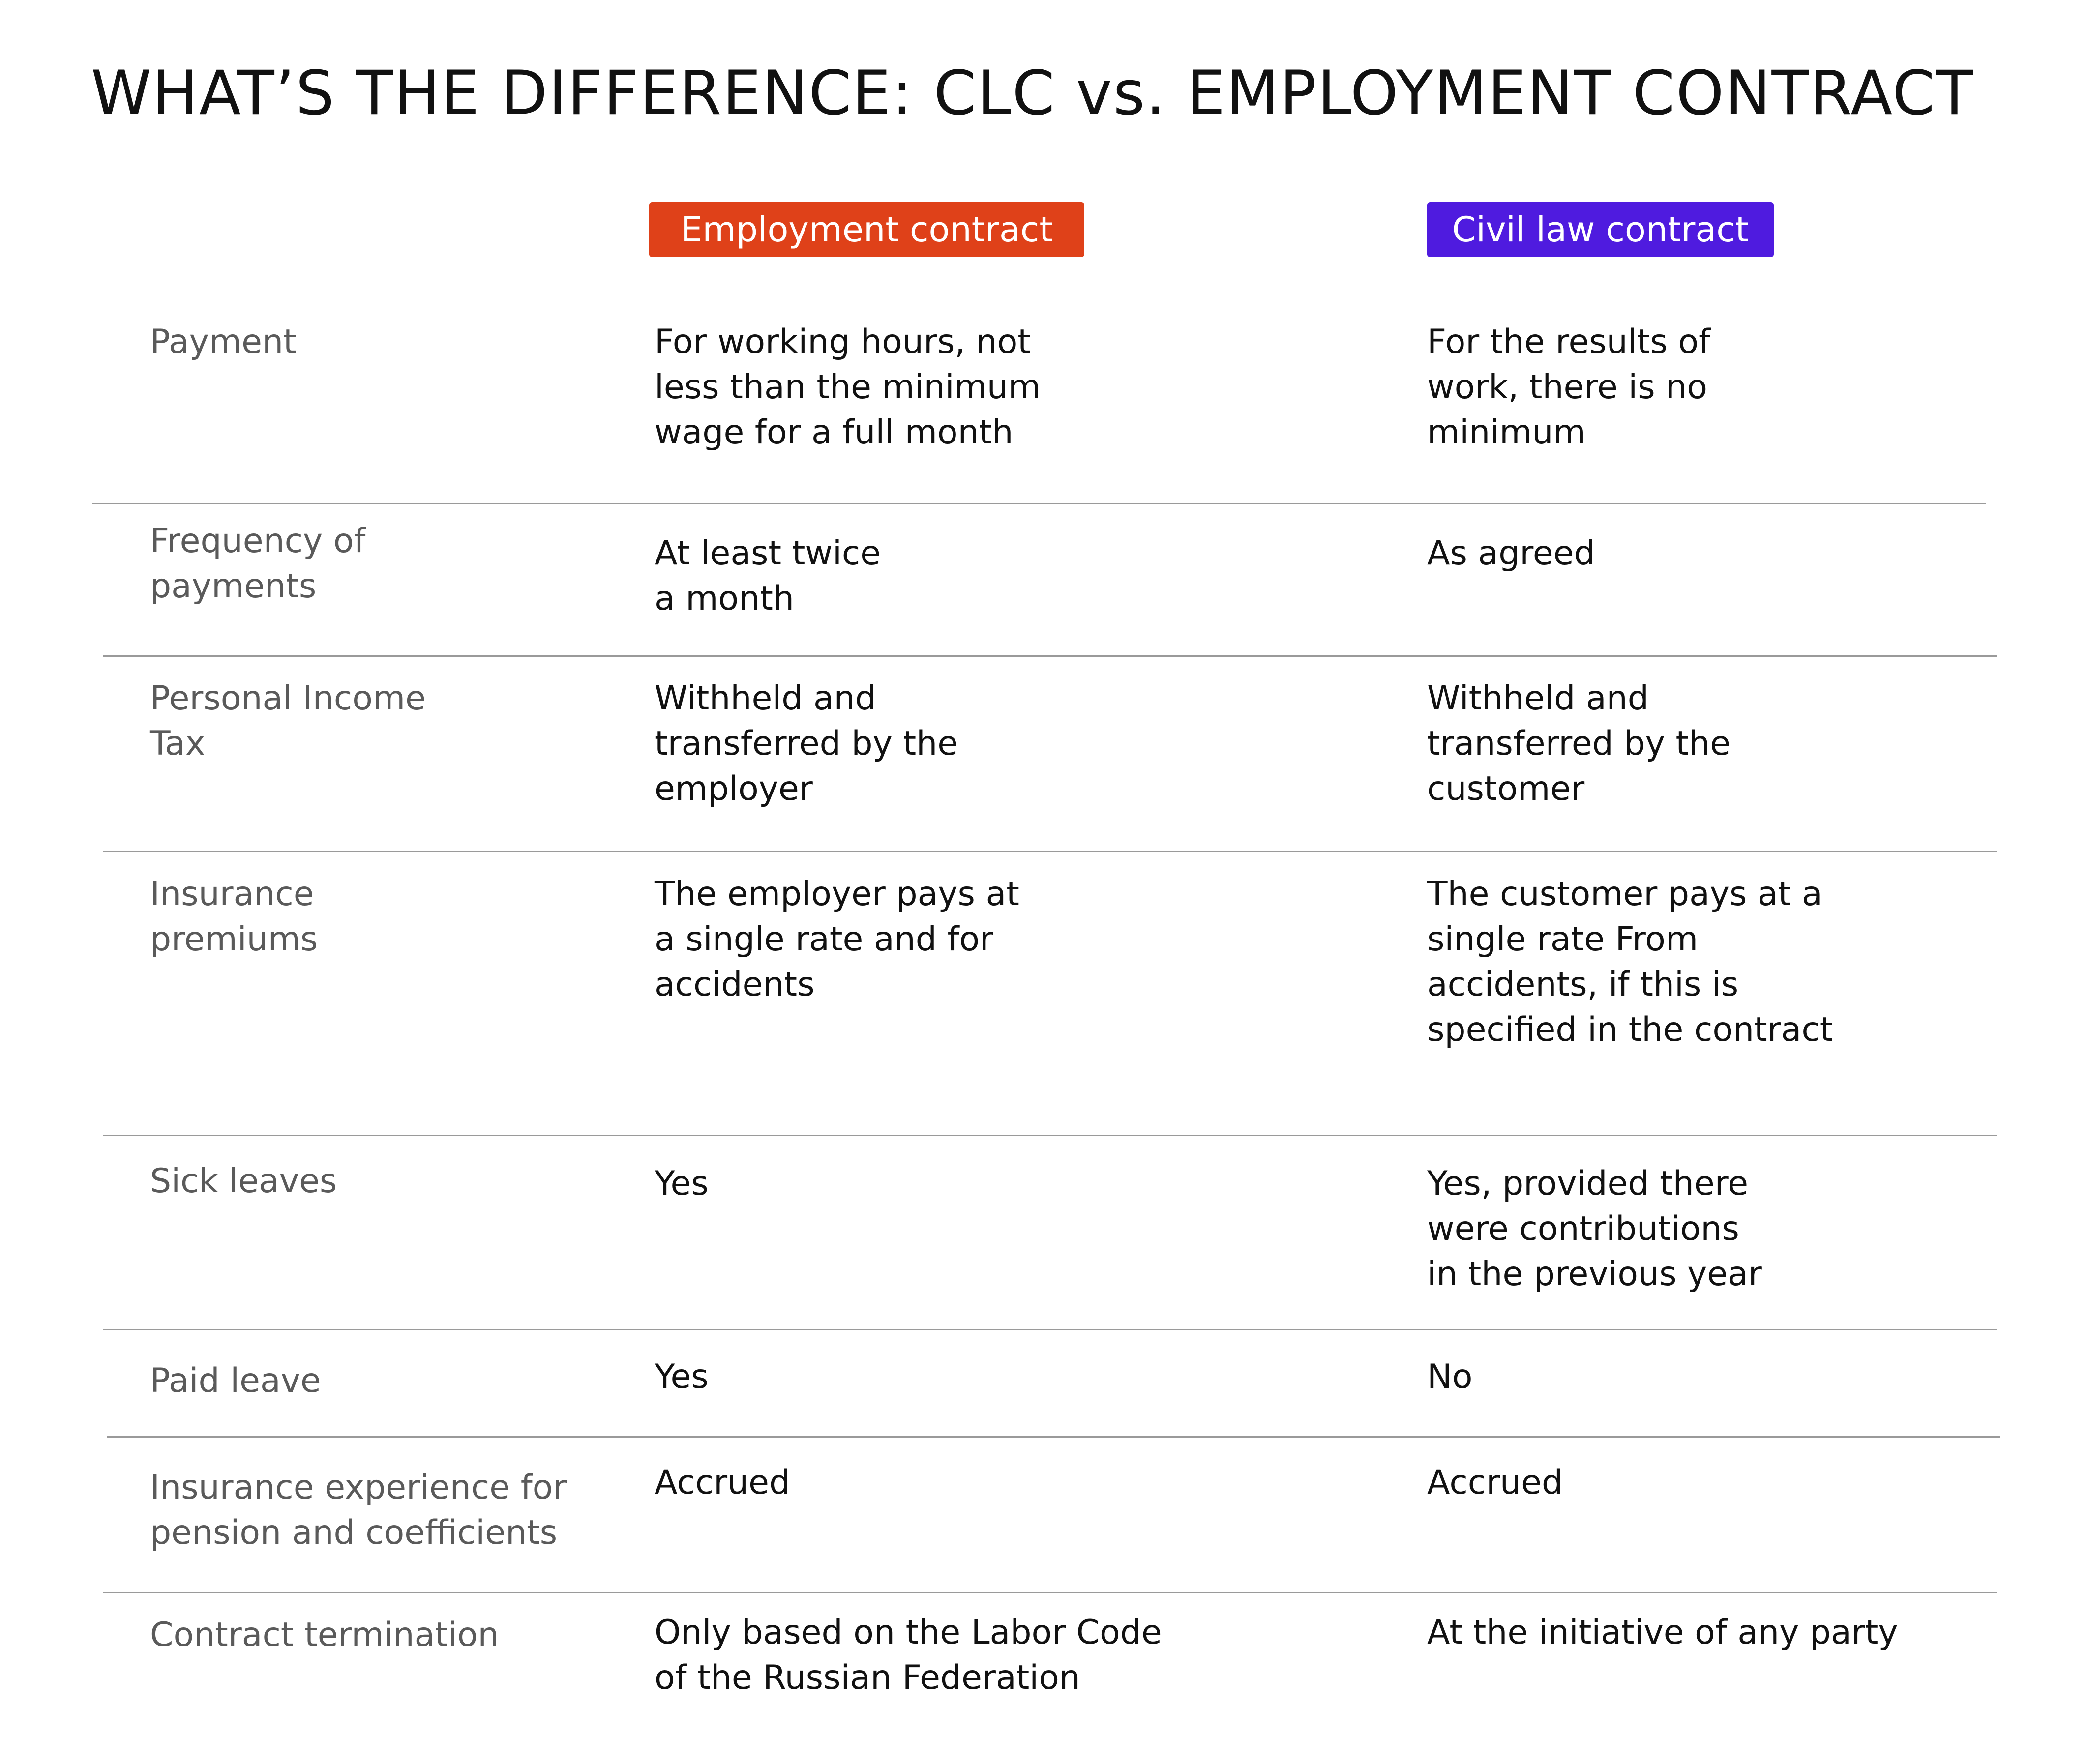 This screenshot has height=1764, width=2088. What do you see at coordinates (236, 1380) in the screenshot?
I see `row-label: Paid leave` at bounding box center [236, 1380].